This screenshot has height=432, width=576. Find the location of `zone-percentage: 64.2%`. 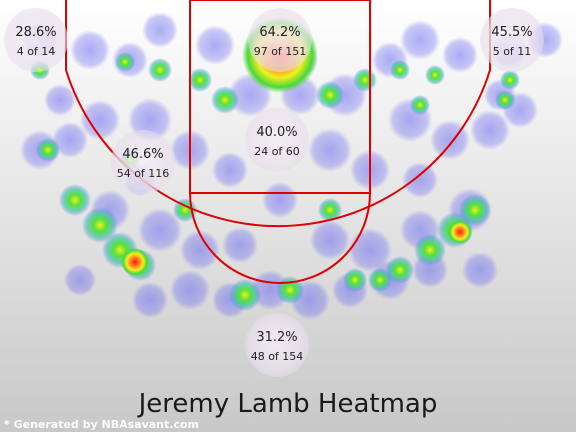

zone-percentage: 64.2% is located at coordinates (279, 32).